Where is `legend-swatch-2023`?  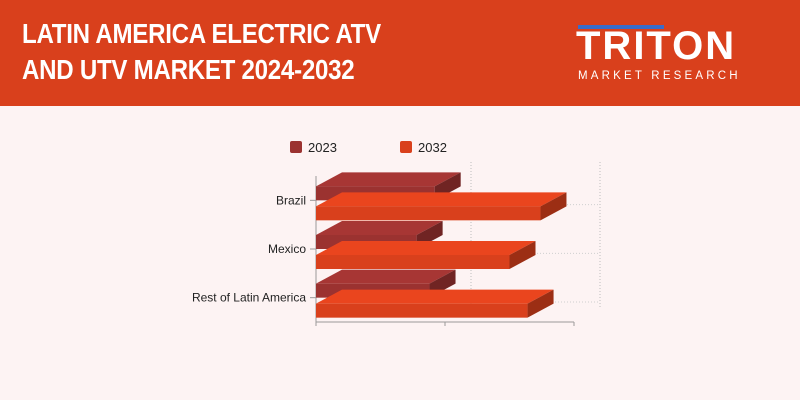
legend-swatch-2023 is located at coordinates (296, 147).